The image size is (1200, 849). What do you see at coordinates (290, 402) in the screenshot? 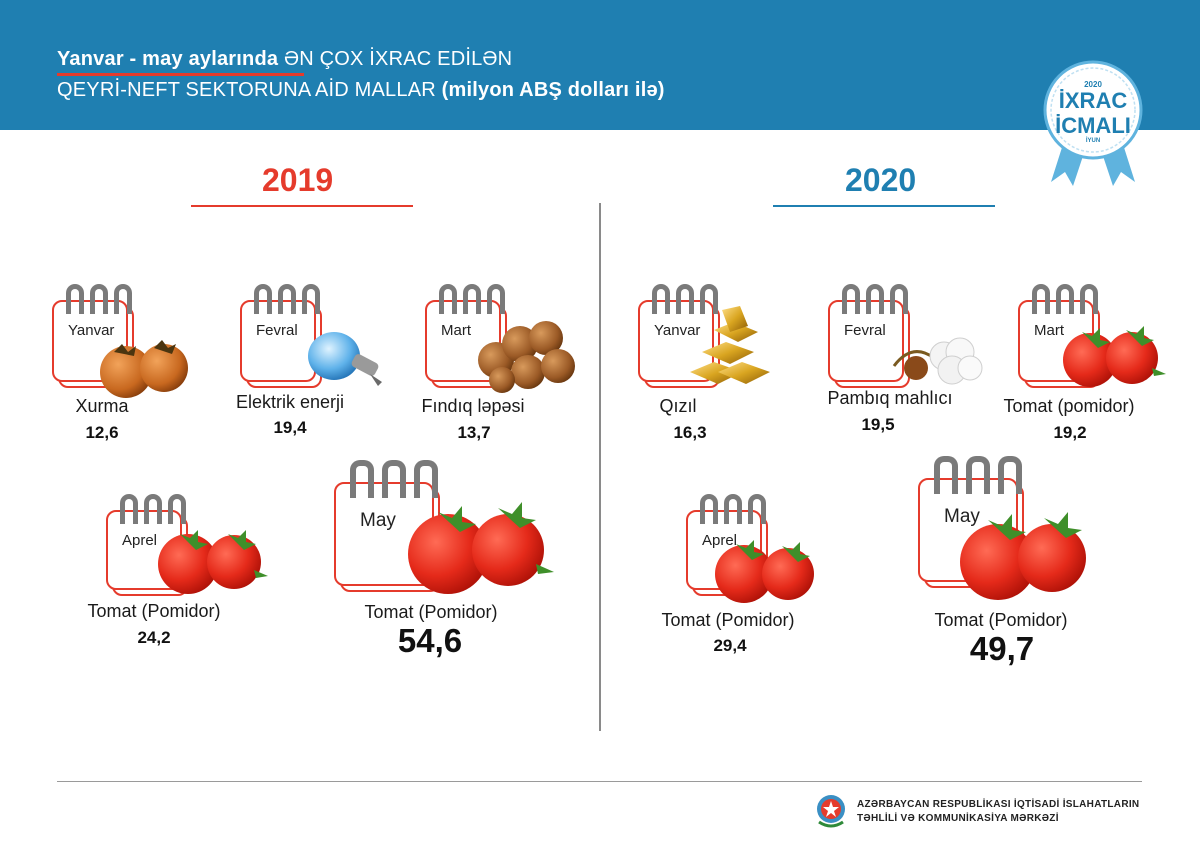
I see `product-2019-fevral: Elektrik enerji` at bounding box center [290, 402].